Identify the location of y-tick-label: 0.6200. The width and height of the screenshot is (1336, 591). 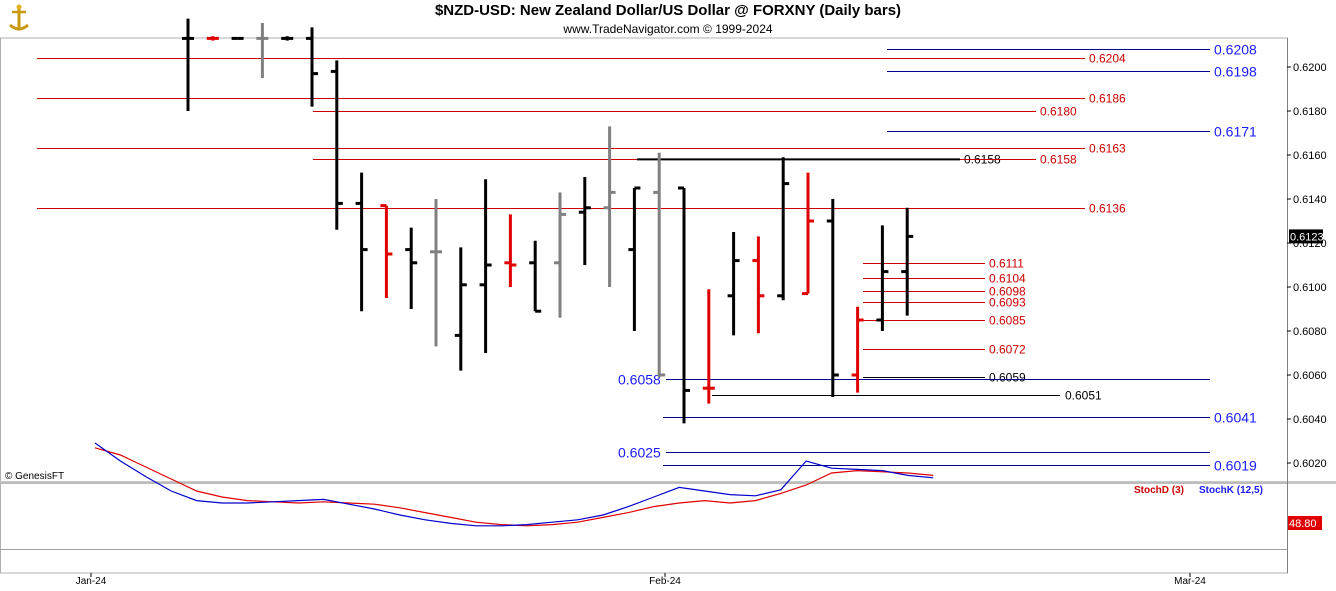
(1310, 68).